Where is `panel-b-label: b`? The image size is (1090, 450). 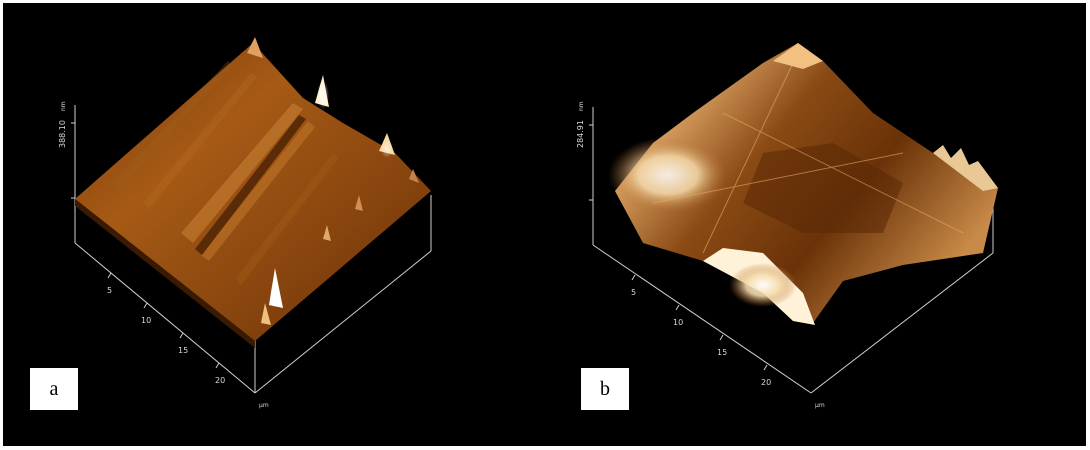
panel-b-label: b is located at coordinates (605, 389).